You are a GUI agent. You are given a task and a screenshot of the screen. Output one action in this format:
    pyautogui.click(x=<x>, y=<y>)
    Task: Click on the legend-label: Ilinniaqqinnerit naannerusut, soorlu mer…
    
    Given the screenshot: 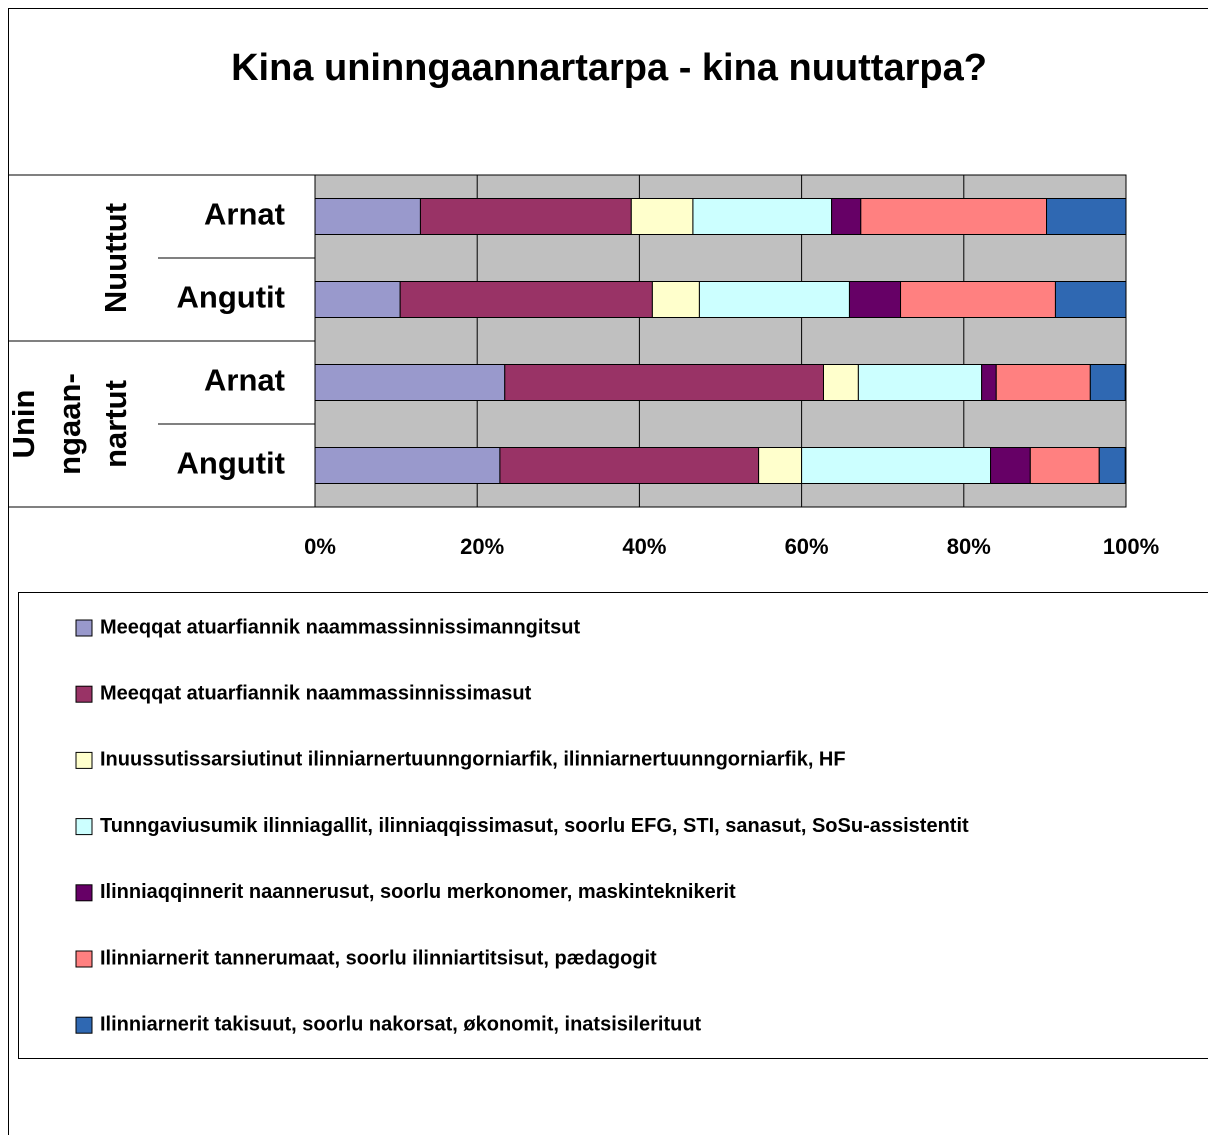 What is the action you would take?
    pyautogui.click(x=418, y=892)
    